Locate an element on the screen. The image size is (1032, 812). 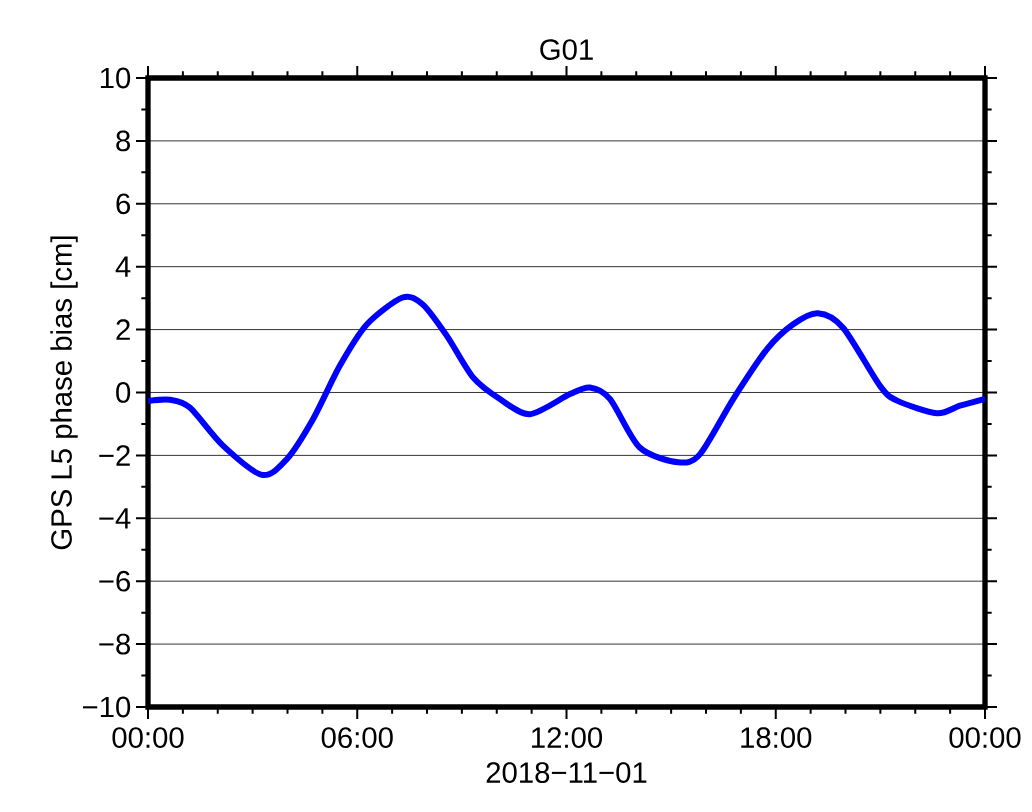
y-tick-label: 4 is located at coordinates (123, 266).